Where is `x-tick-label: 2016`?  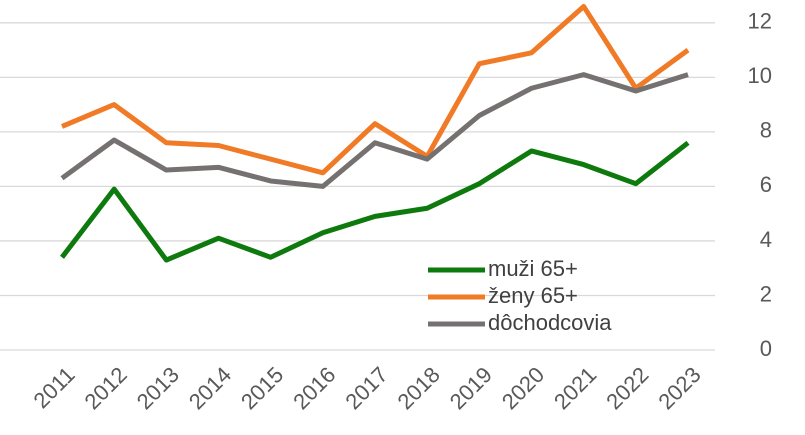 x-tick-label: 2016 is located at coordinates (314, 388).